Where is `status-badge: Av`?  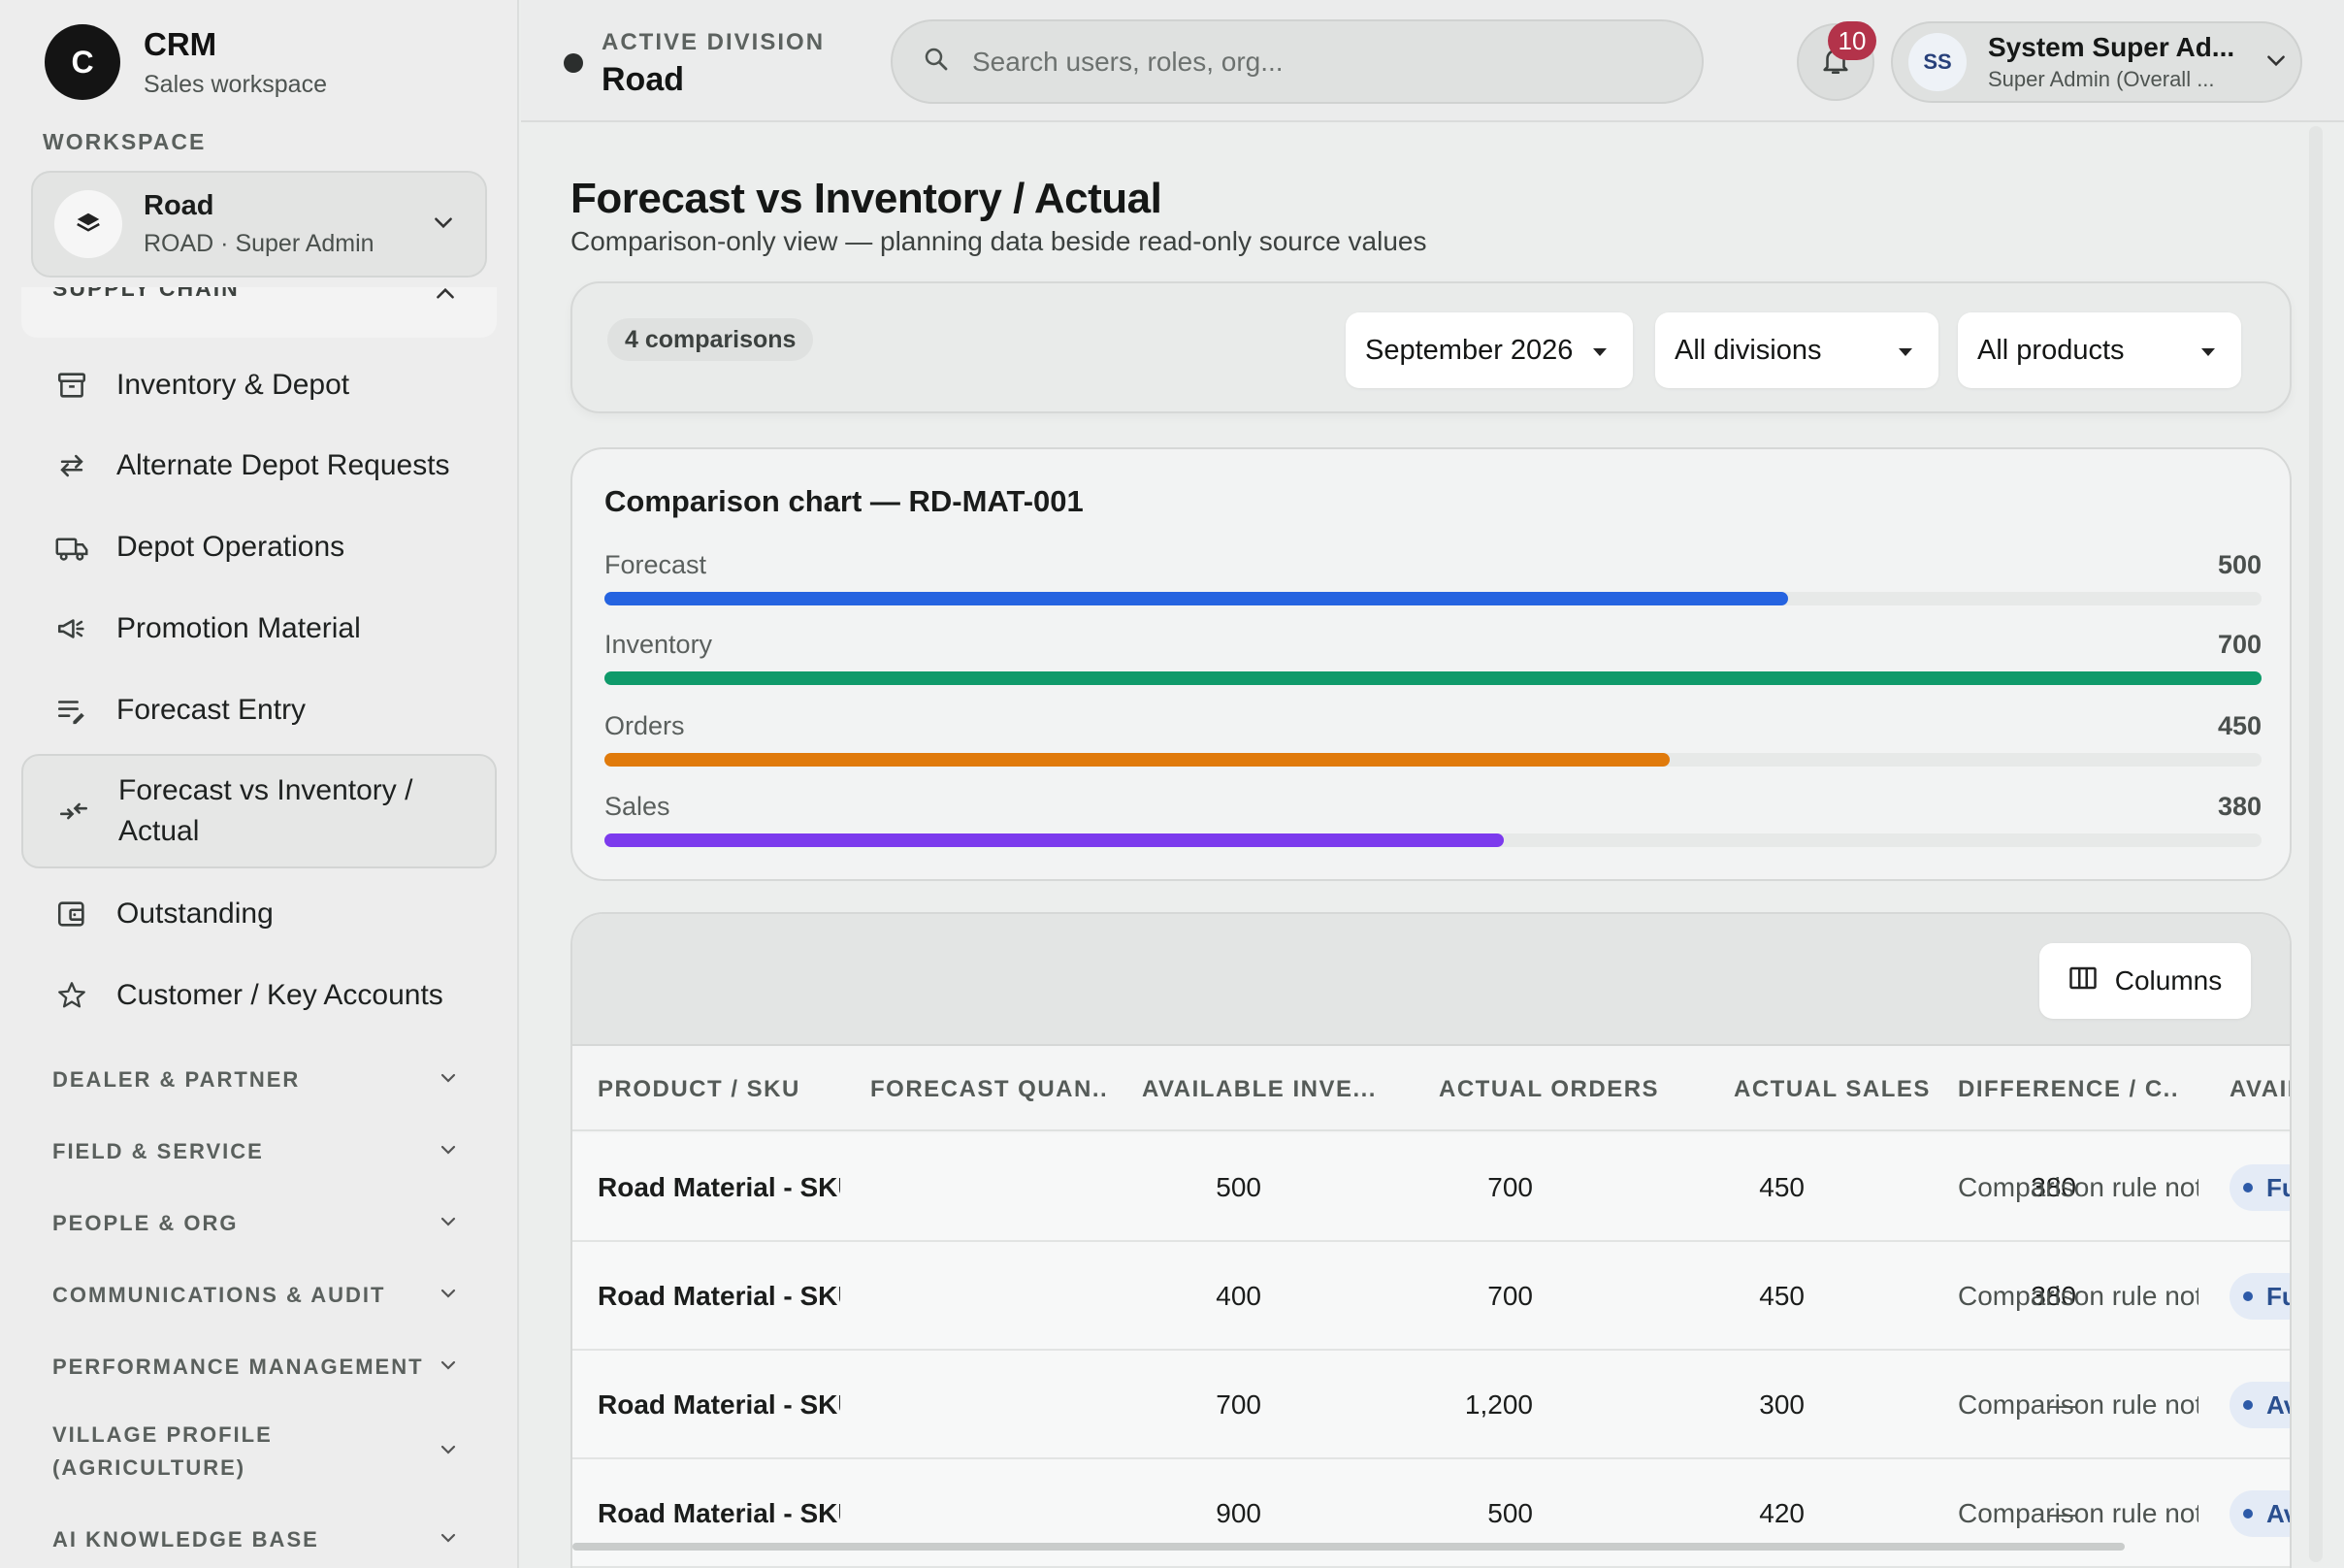
status-badge: Av is located at coordinates (2260, 1405).